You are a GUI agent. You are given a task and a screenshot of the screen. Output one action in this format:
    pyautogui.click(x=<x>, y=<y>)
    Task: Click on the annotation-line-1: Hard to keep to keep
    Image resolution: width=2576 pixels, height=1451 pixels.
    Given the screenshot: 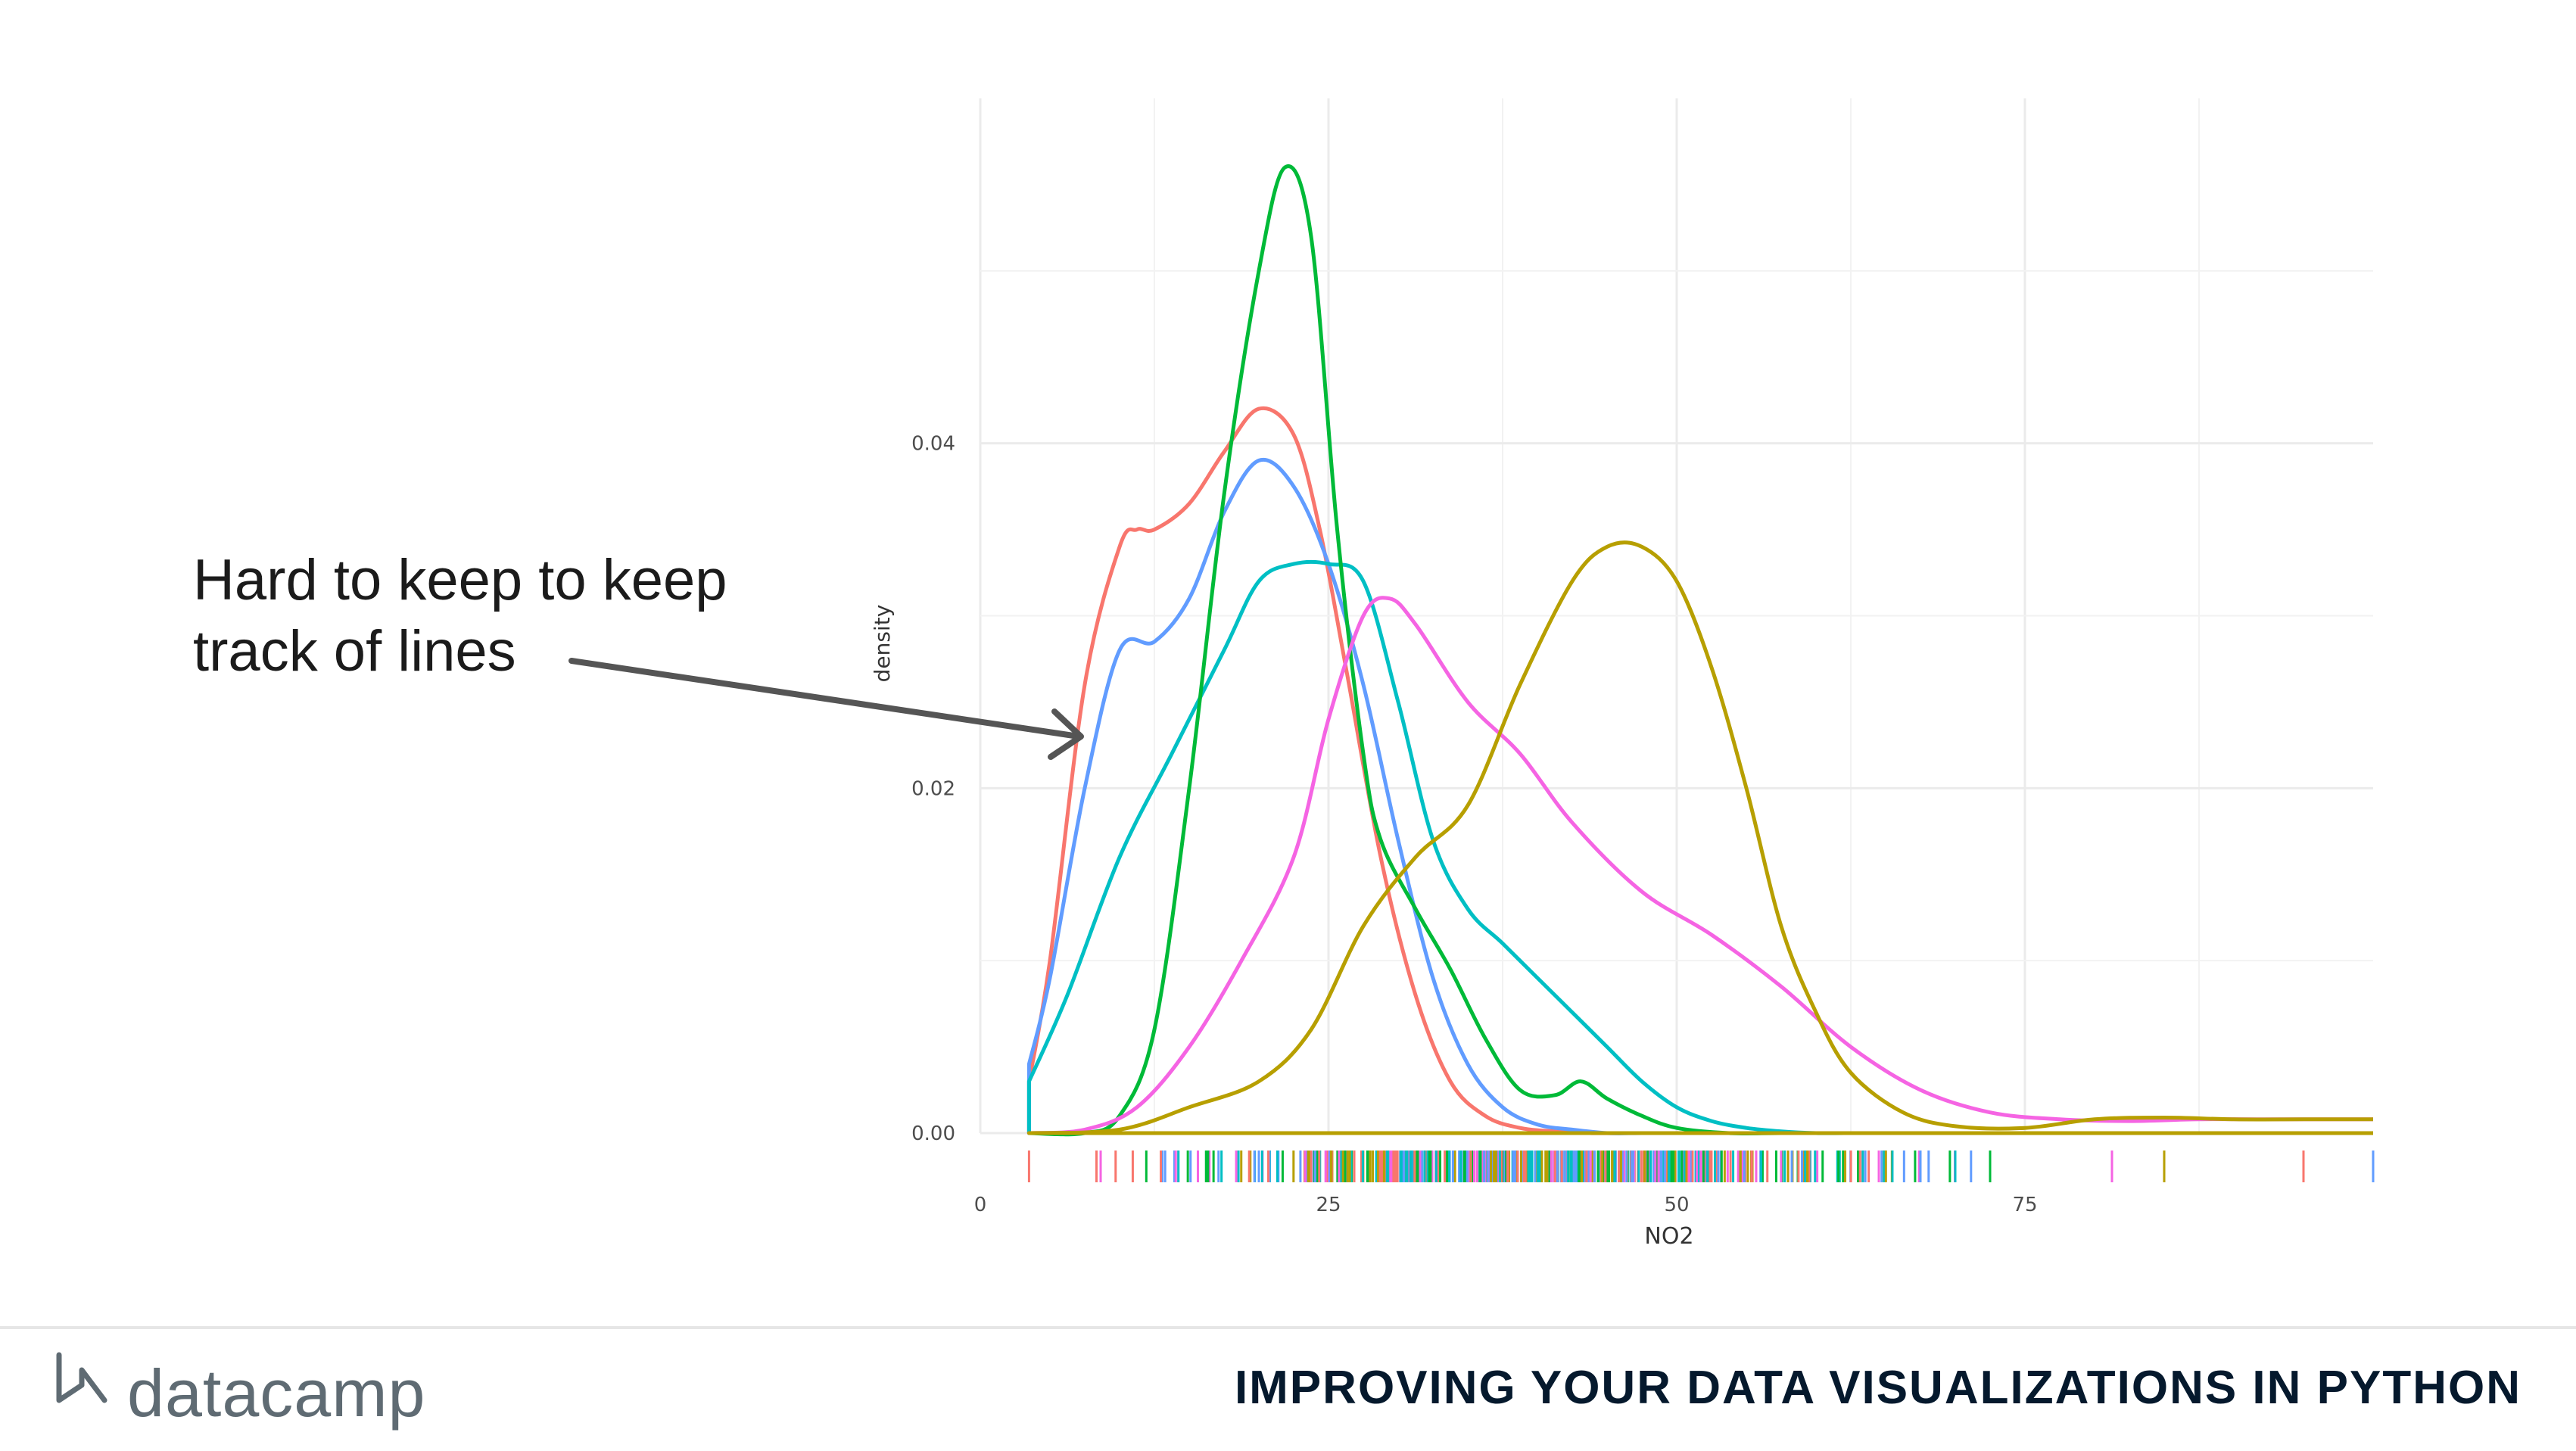 What is the action you would take?
    pyautogui.click(x=460, y=580)
    